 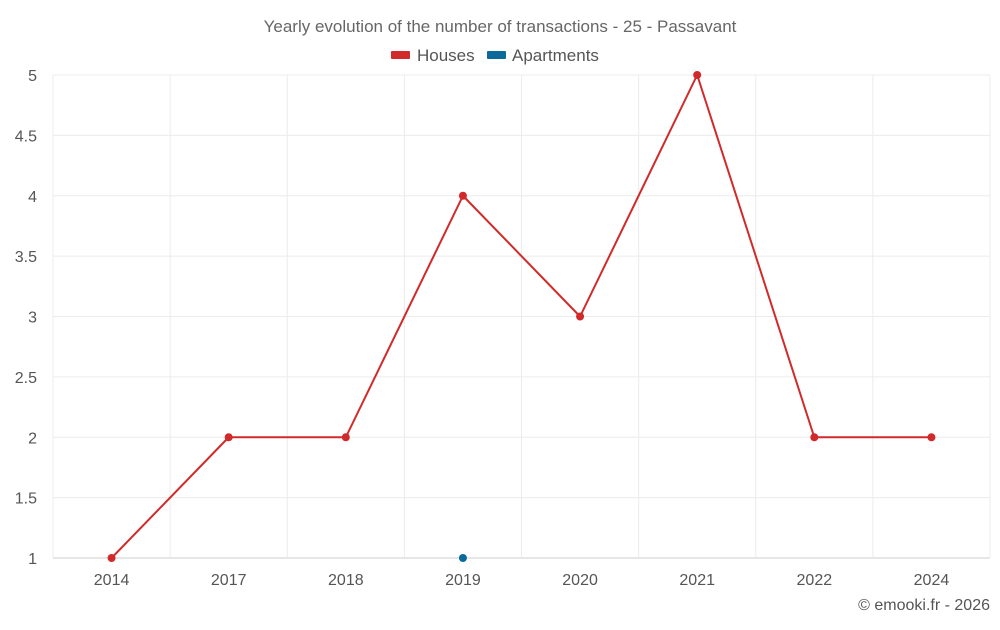 I want to click on y-tick-label: 1, so click(x=32, y=559).